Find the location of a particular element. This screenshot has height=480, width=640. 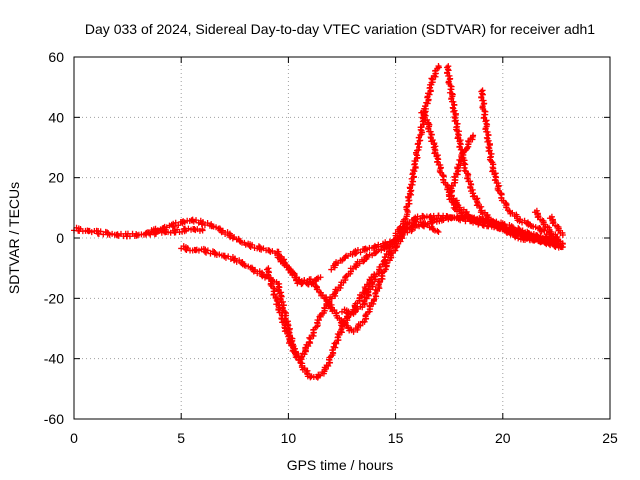

x-tick-label: 25 is located at coordinates (610, 438).